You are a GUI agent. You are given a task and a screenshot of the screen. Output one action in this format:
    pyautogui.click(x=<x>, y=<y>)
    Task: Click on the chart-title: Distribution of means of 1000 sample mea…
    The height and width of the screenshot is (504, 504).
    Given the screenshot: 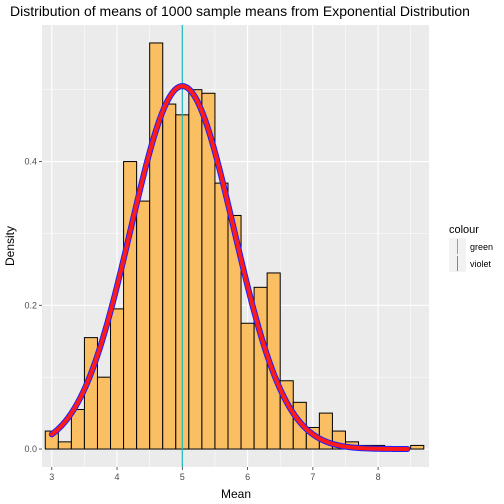 What is the action you would take?
    pyautogui.click(x=240, y=11)
    